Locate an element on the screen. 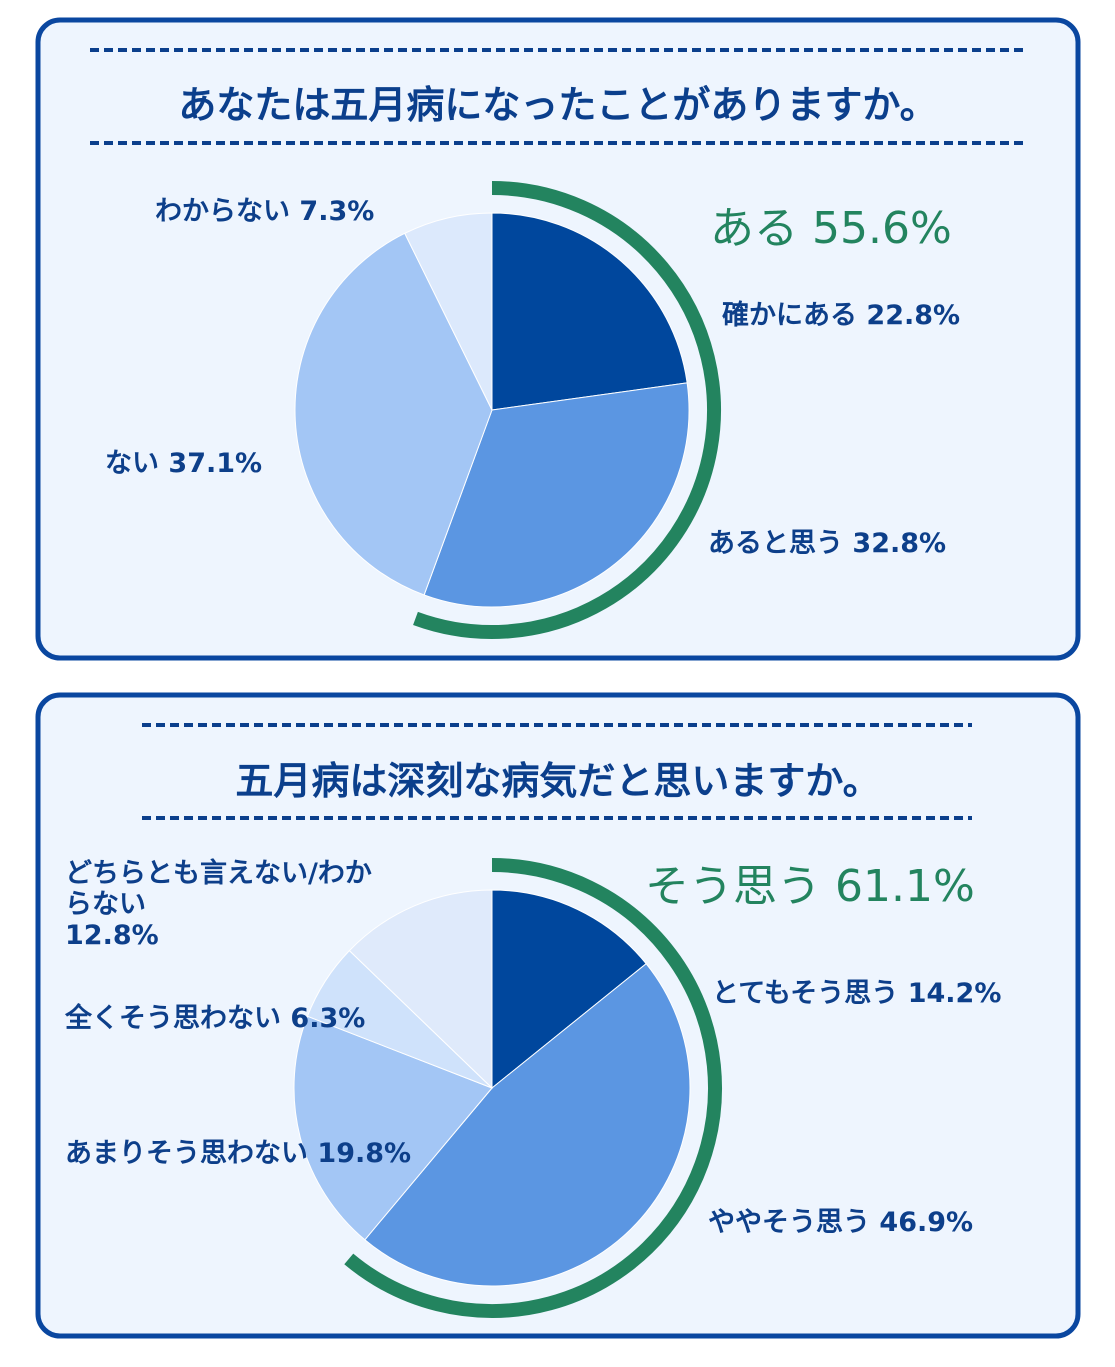  chart-title: あなたは五月病になったことがありますか。 is located at coordinates (558, 105).